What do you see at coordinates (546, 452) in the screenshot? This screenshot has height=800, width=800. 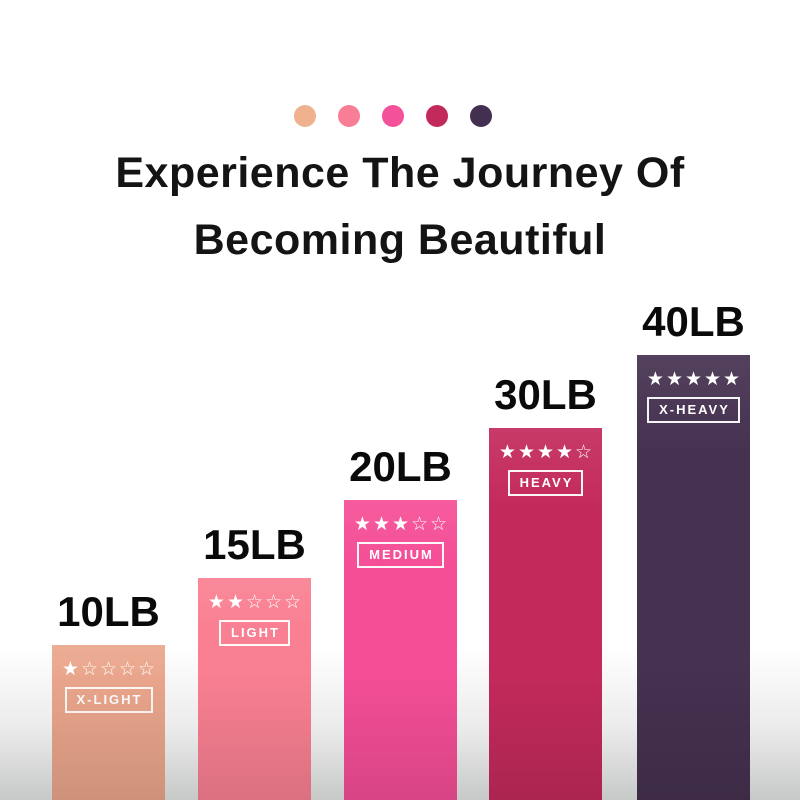 I see `star-rating-icon: ★★★★☆` at bounding box center [546, 452].